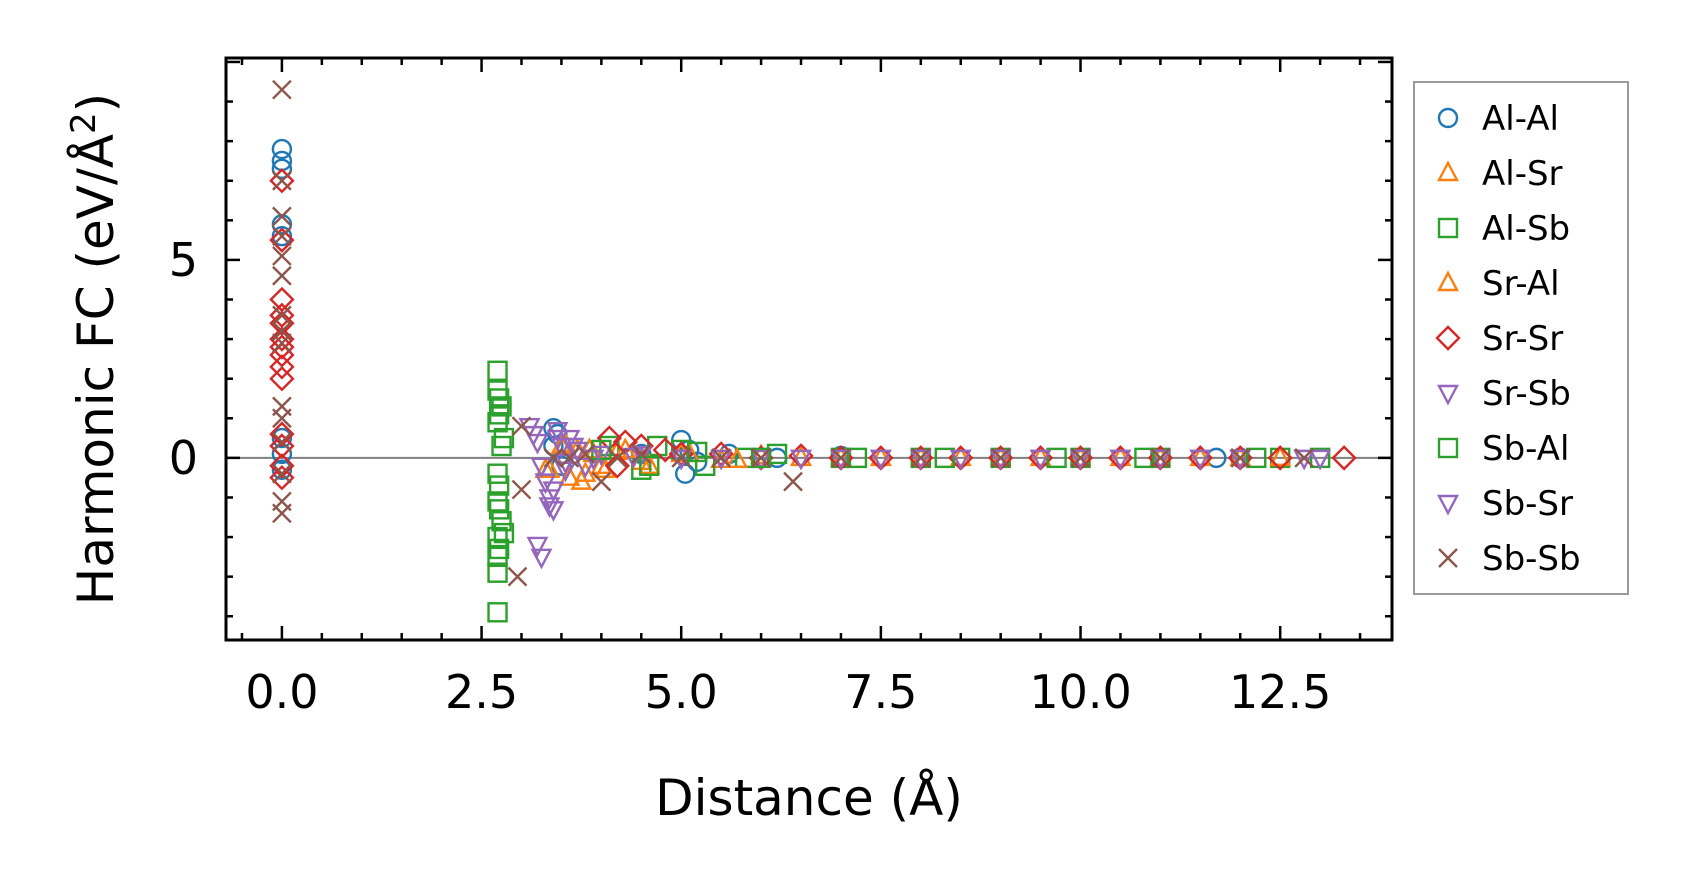 This screenshot has width=1681, height=883. Describe the element at coordinates (1526, 394) in the screenshot. I see `legend-label: Sr-Sb` at that location.